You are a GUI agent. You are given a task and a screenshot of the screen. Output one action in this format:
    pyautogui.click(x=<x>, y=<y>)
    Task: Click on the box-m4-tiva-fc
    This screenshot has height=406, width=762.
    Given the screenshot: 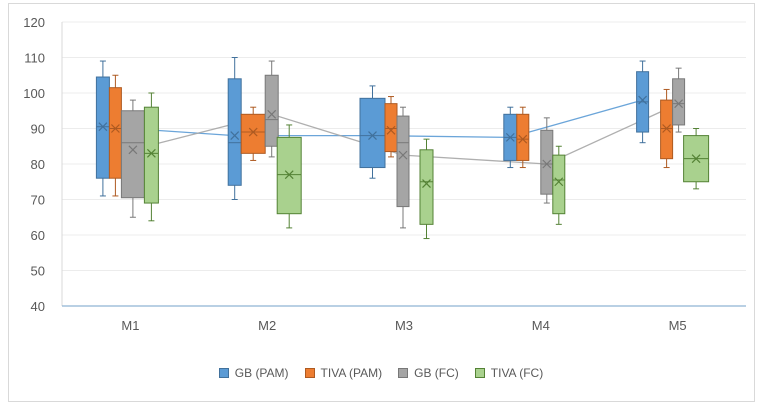 What is the action you would take?
    pyautogui.click(x=559, y=185)
    